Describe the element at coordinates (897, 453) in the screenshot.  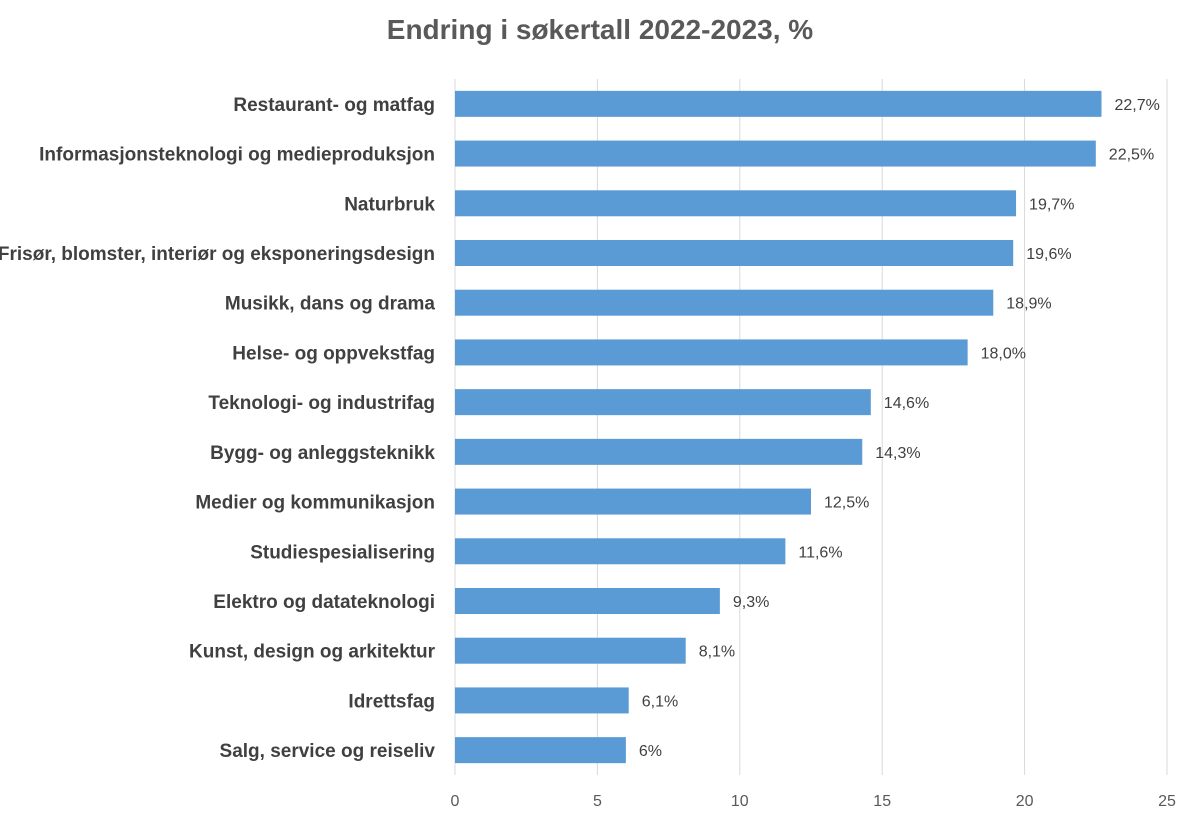
I see `data-label-7: 14,3%` at that location.